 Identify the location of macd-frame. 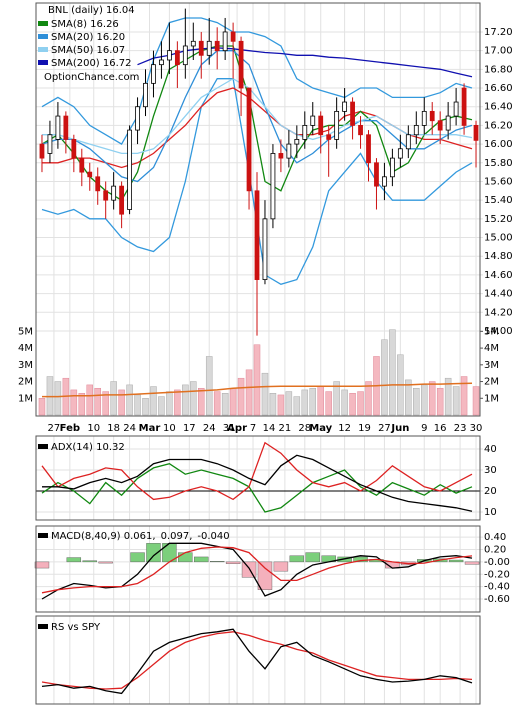
(258, 569).